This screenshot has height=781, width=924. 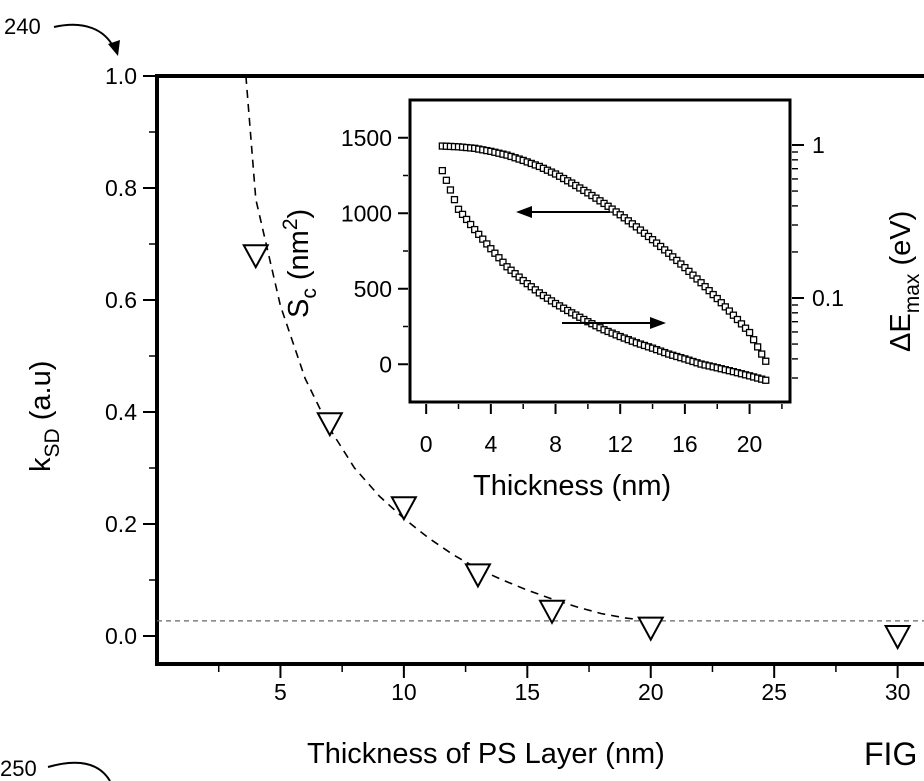 I want to click on ref-label-bottom: 250, so click(x=18, y=768).